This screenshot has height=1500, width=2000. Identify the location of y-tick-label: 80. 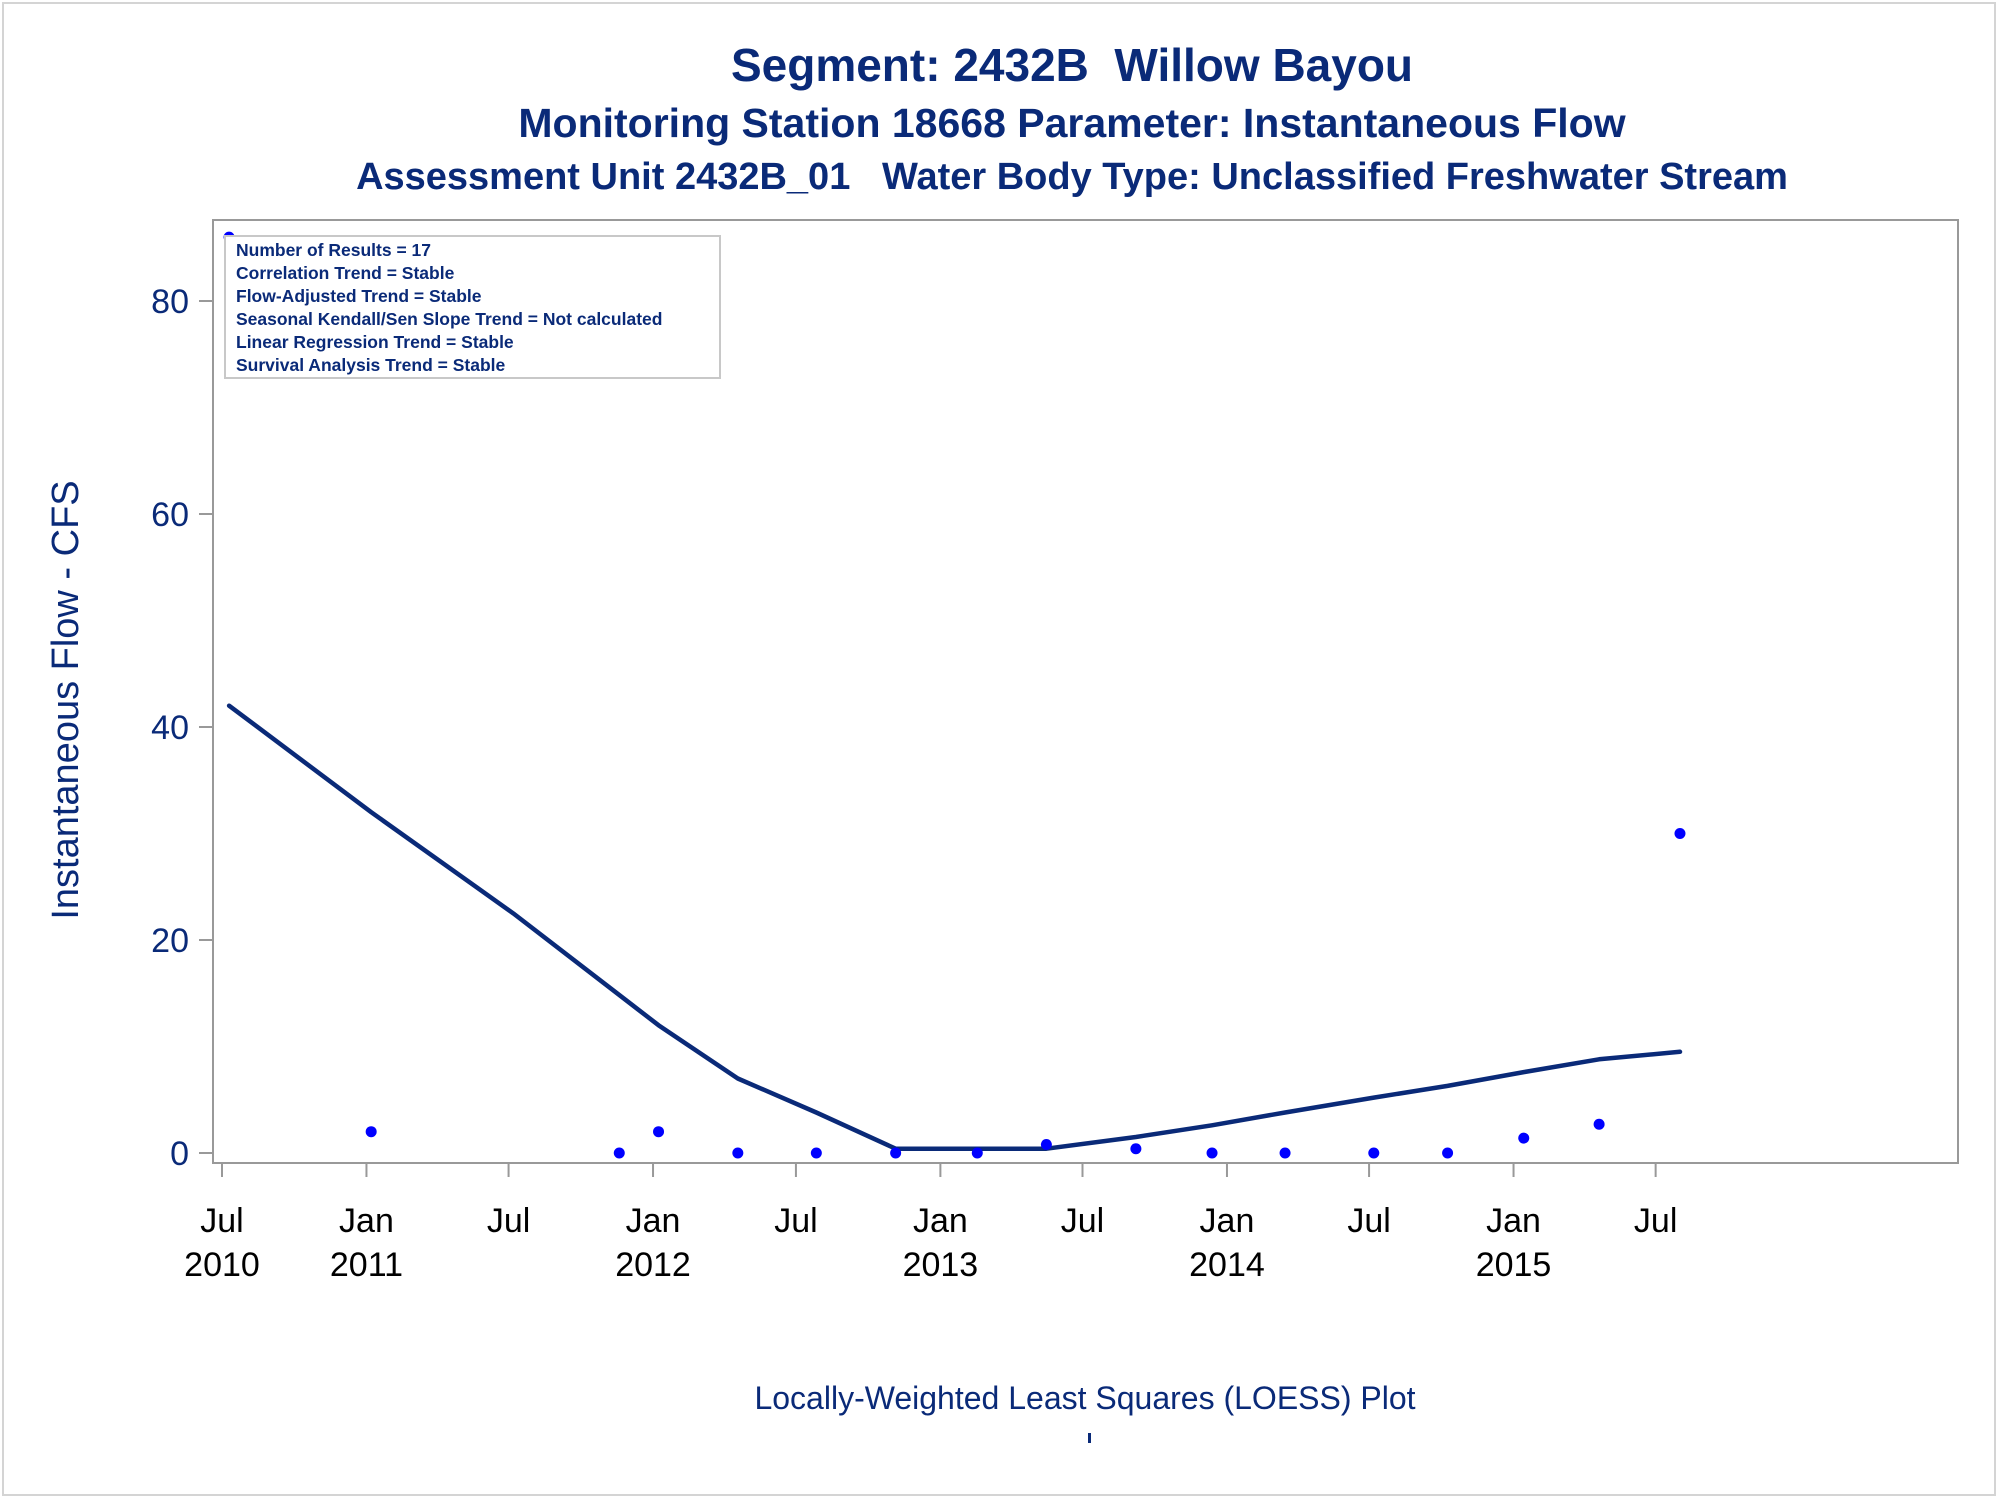
(170, 302).